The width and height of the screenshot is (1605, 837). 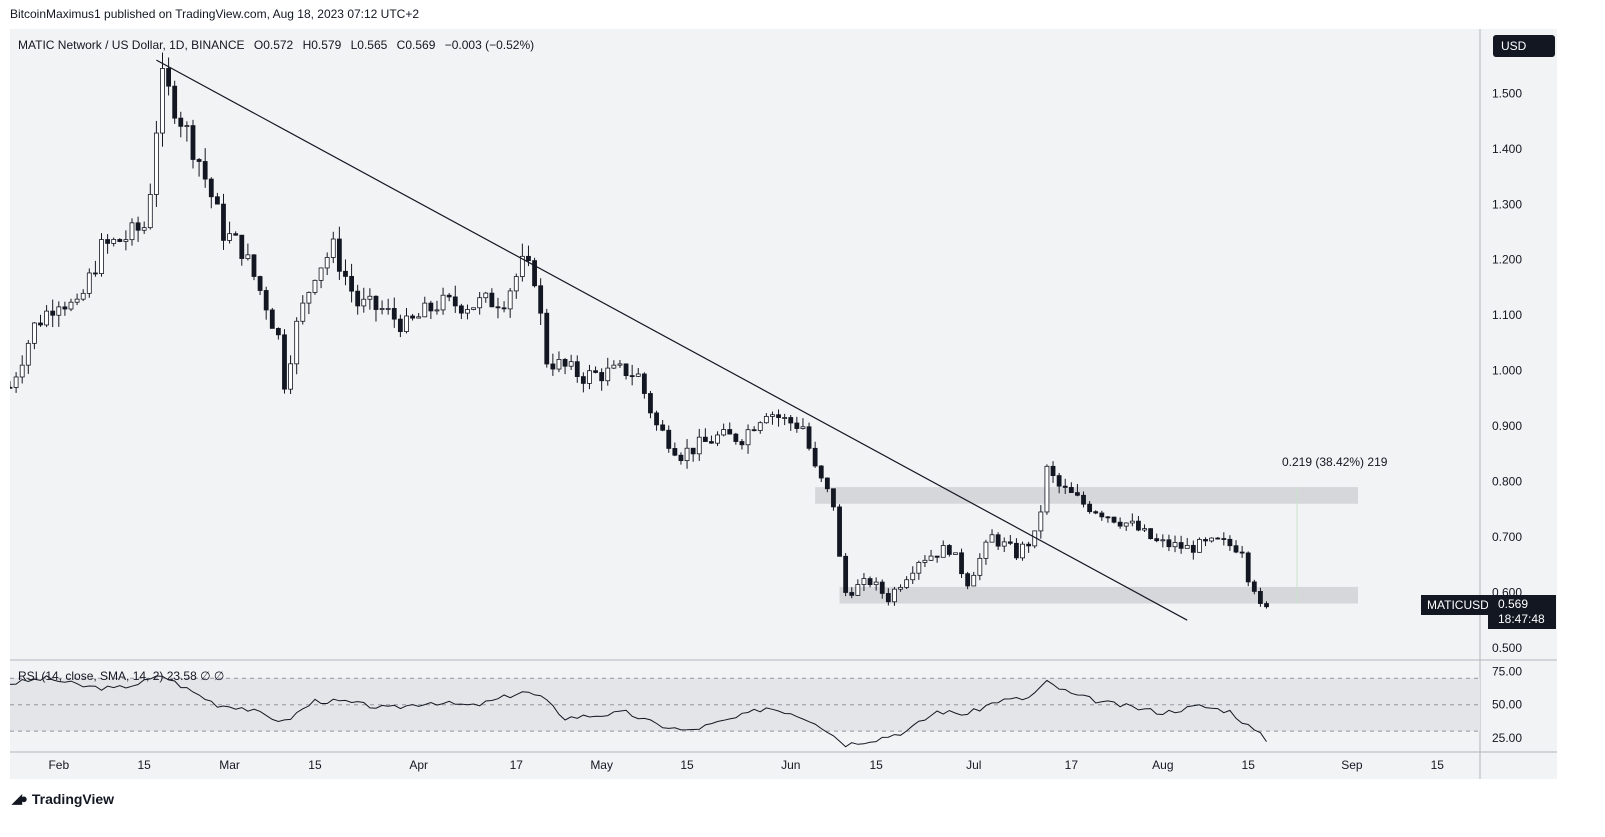 What do you see at coordinates (1507, 537) in the screenshot?
I see `price-tick-label: 0.700` at bounding box center [1507, 537].